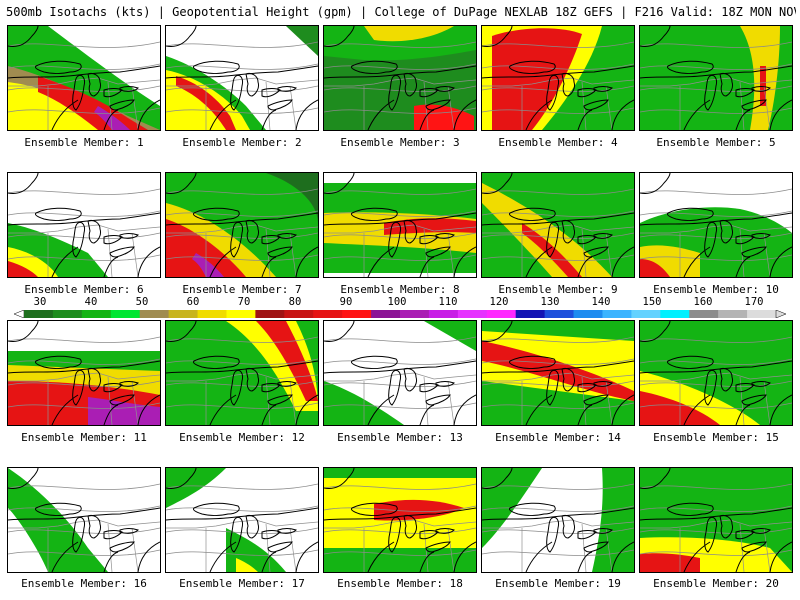  What do you see at coordinates (242, 437) in the screenshot?
I see `ensemble-member-label: Ensemble Member: 12` at bounding box center [242, 437].